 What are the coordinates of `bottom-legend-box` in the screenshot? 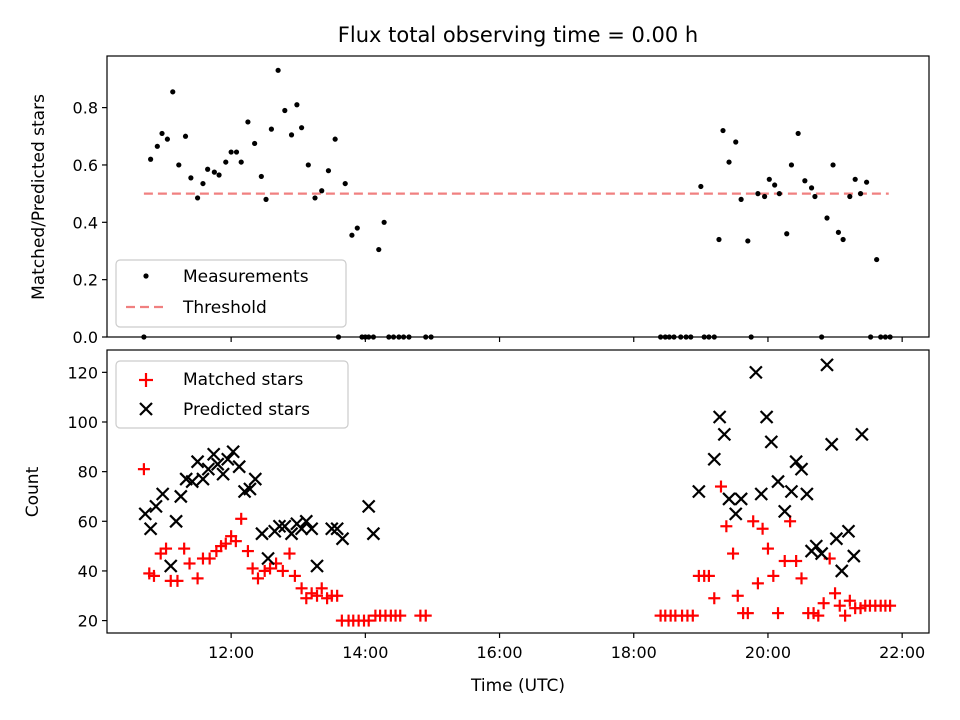 It's located at (232, 394).